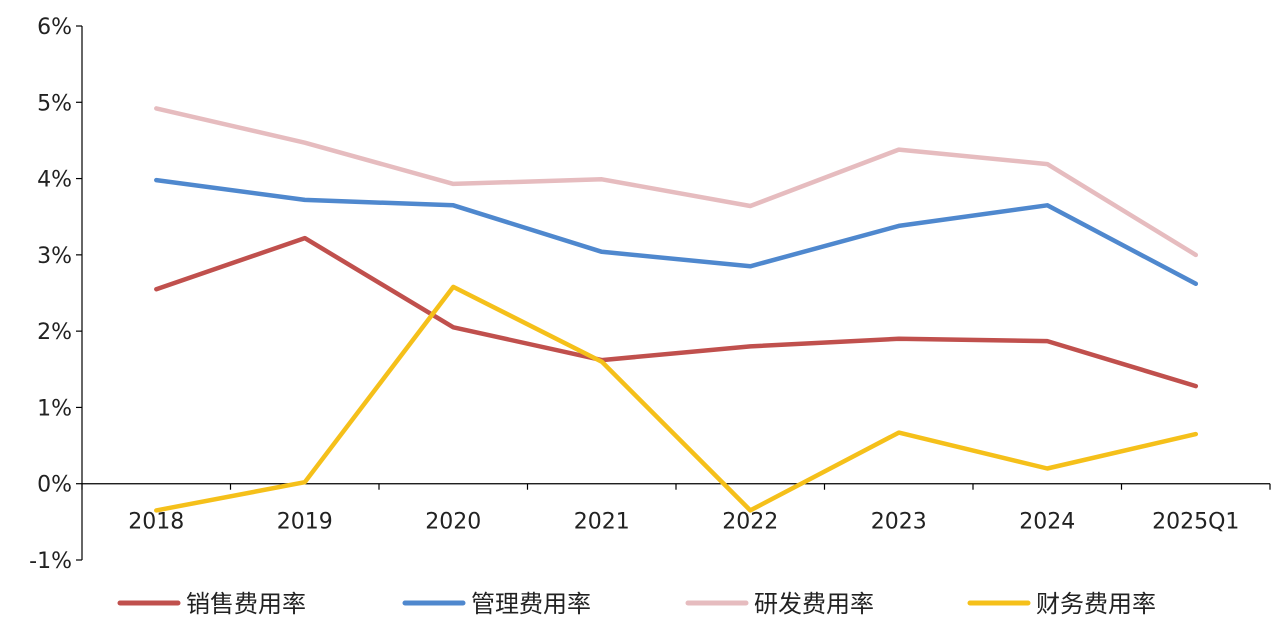 The image size is (1278, 627). I want to click on x-tick-label: 2020, so click(453, 522).